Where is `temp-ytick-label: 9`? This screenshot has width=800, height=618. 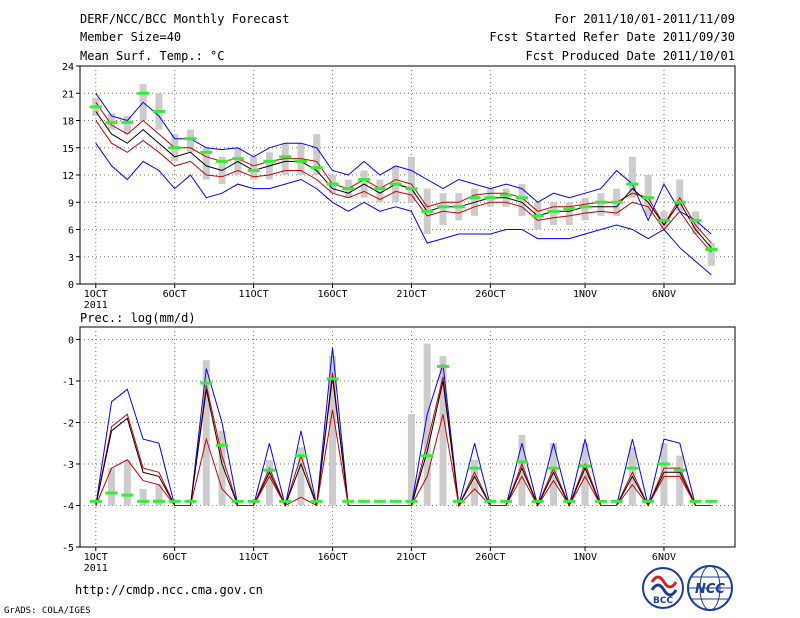
temp-ytick-label: 9 is located at coordinates (71, 203).